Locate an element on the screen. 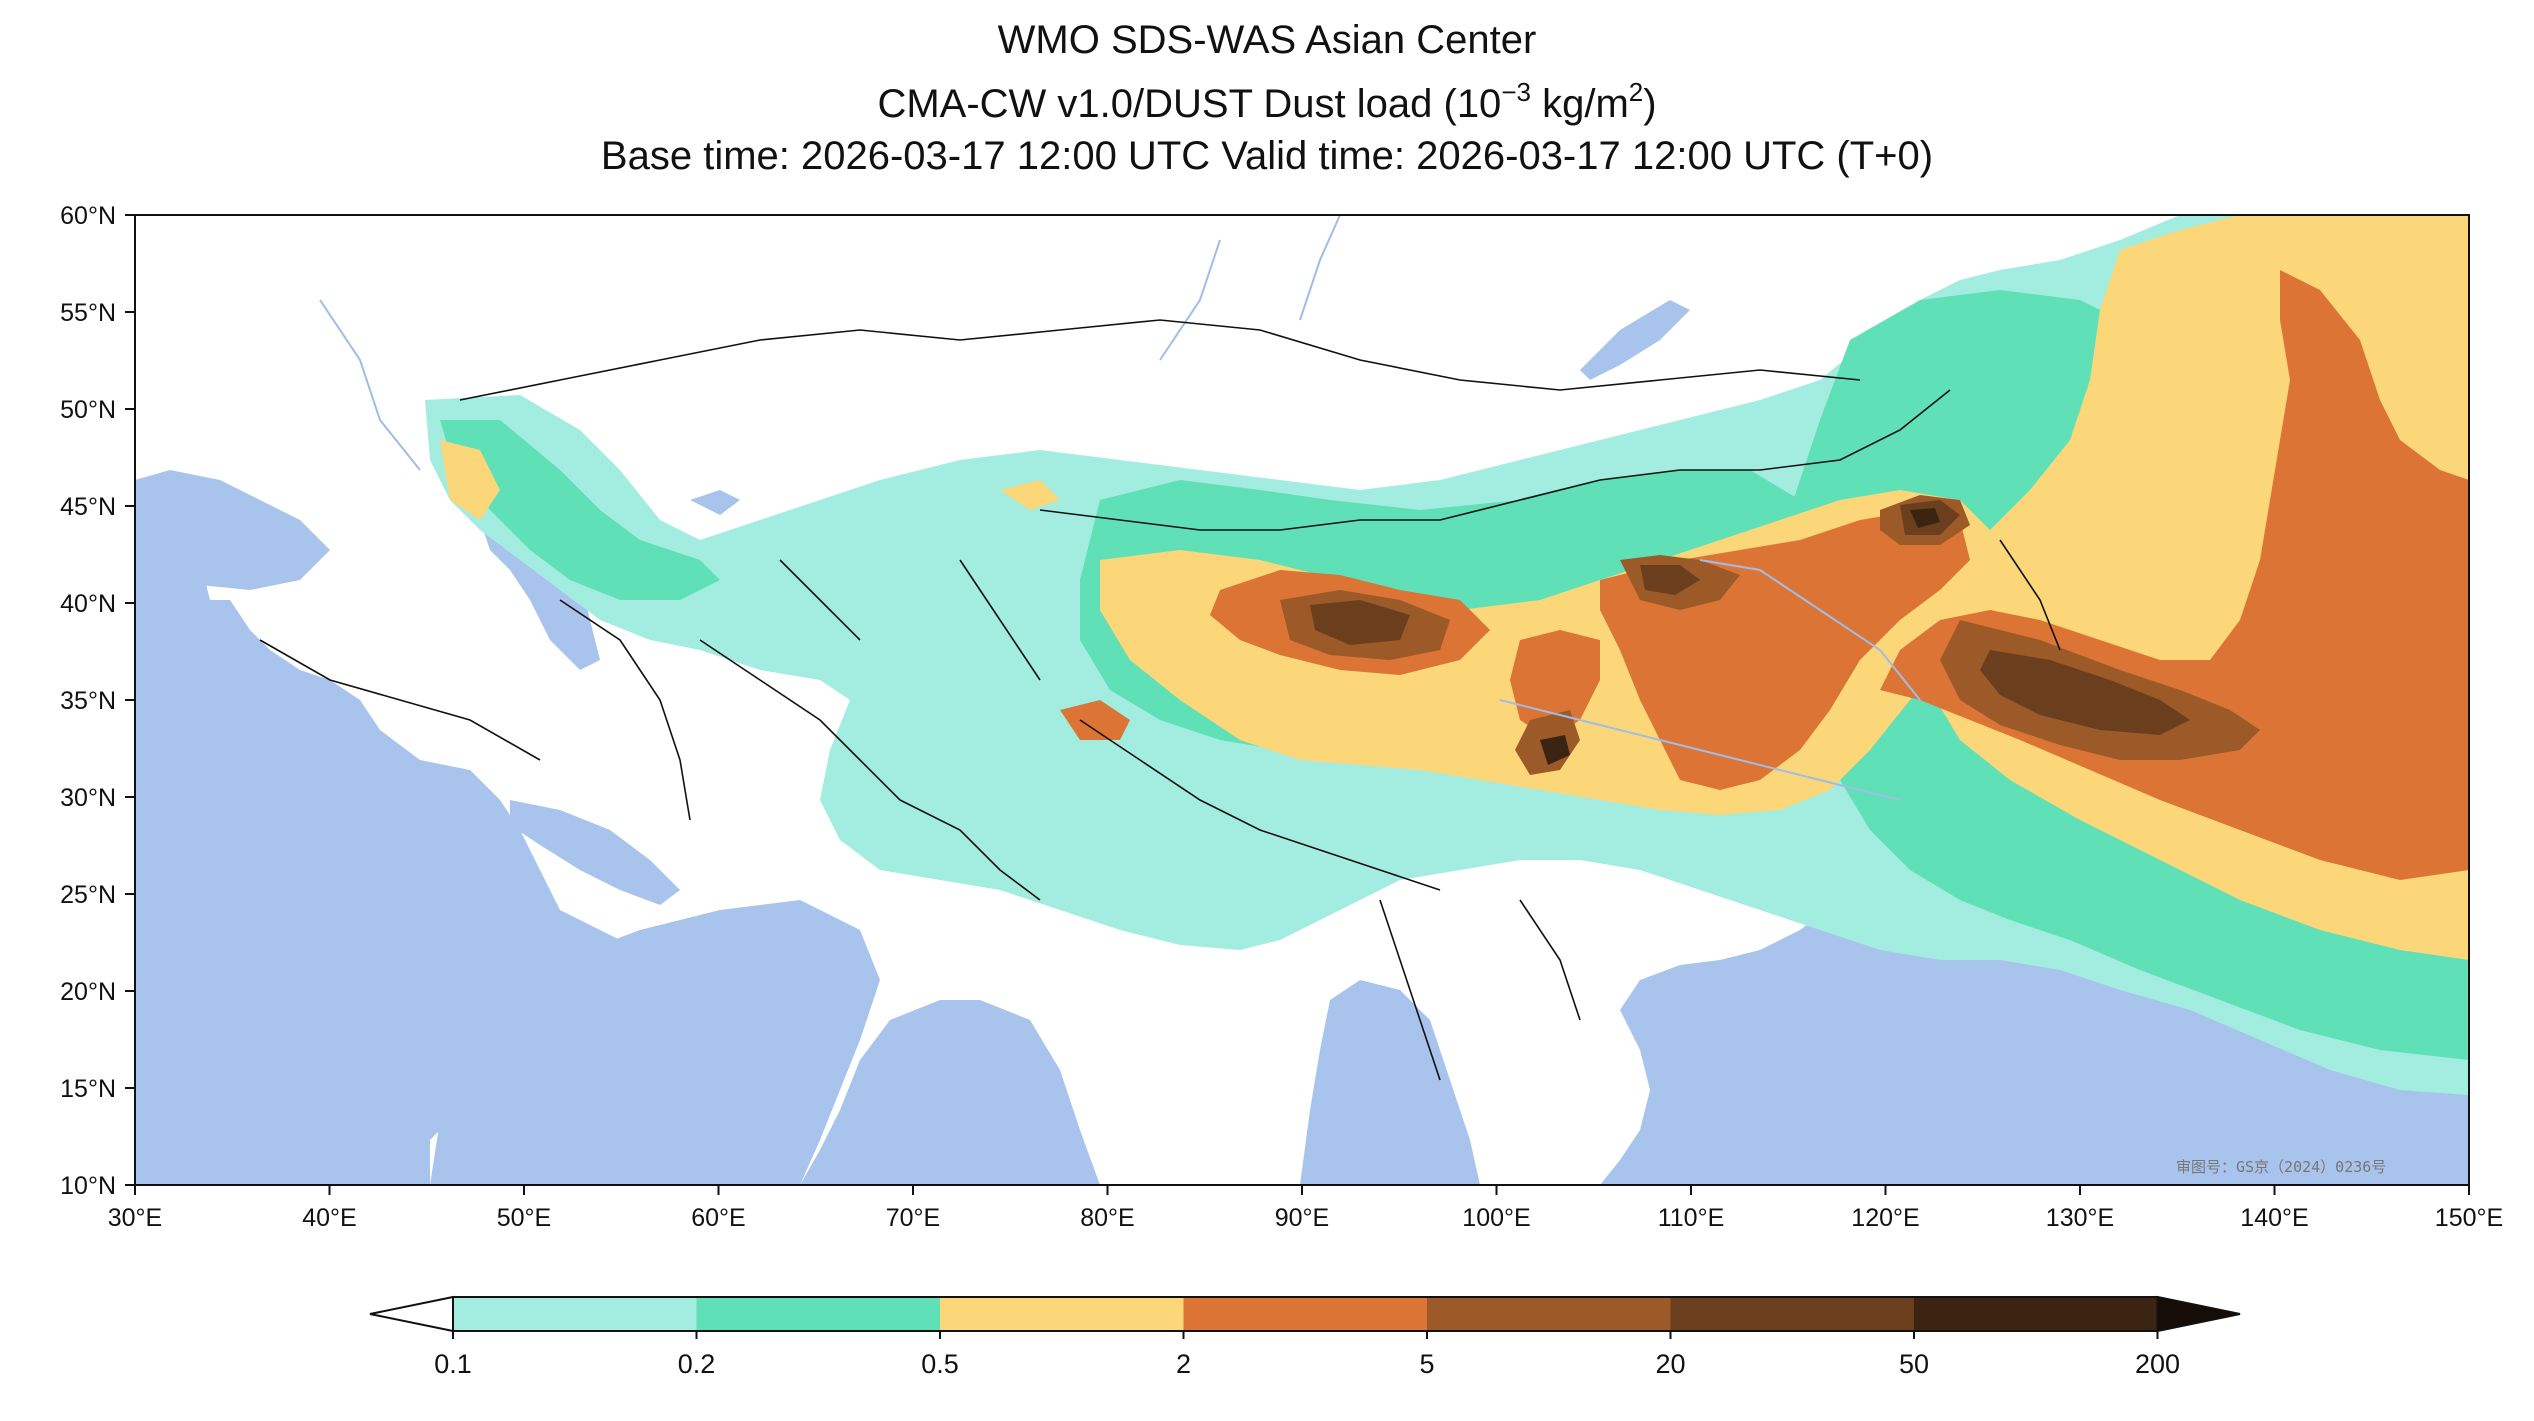  colorbar-label-200: 200 is located at coordinates (2157, 1364).